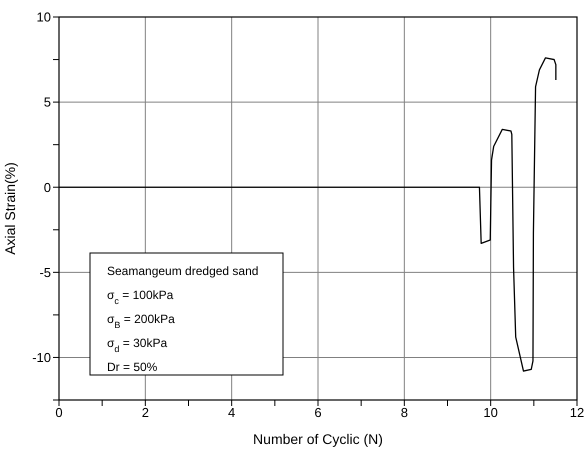  What do you see at coordinates (318, 439) in the screenshot?
I see `x-axis-title: Number of Cyclic (N)` at bounding box center [318, 439].